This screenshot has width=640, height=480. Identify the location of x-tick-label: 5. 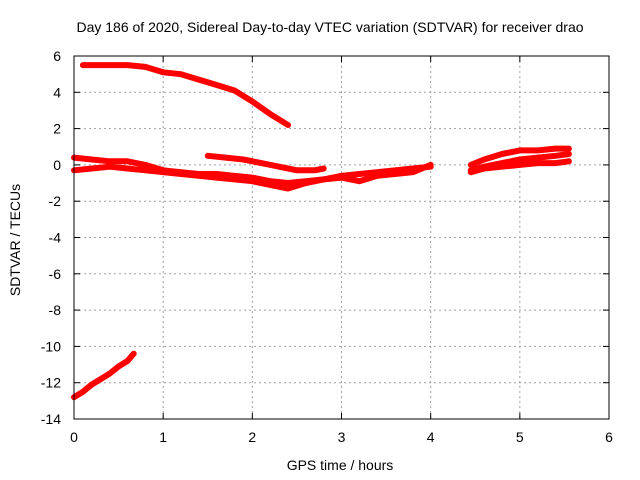
(520, 437).